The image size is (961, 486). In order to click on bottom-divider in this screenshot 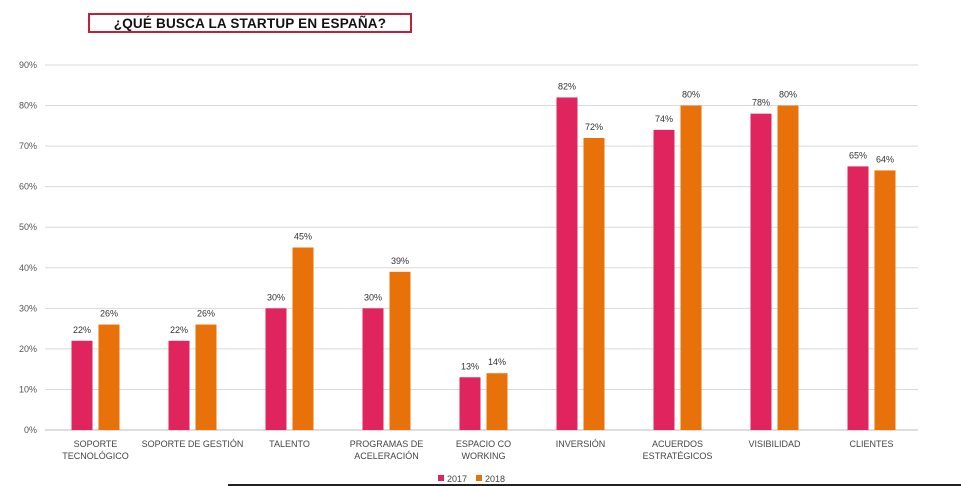, I will do `click(594, 485)`.